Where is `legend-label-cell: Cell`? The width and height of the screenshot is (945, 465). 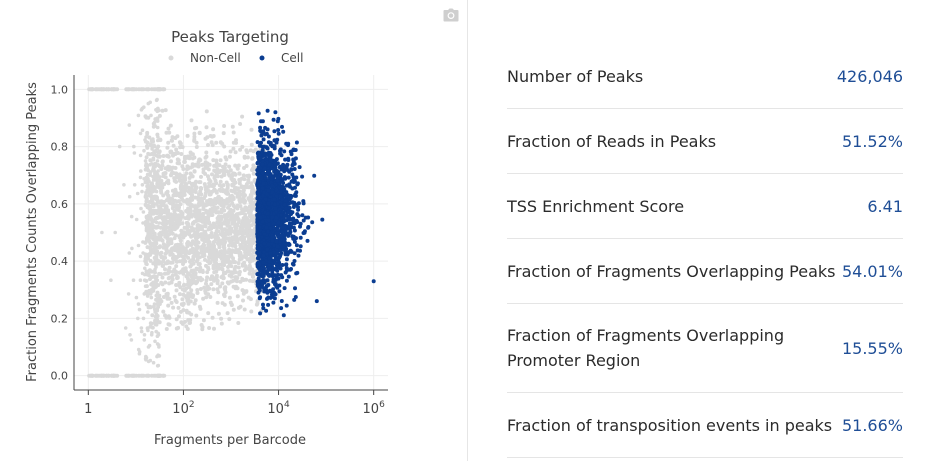 legend-label-cell: Cell is located at coordinates (292, 58).